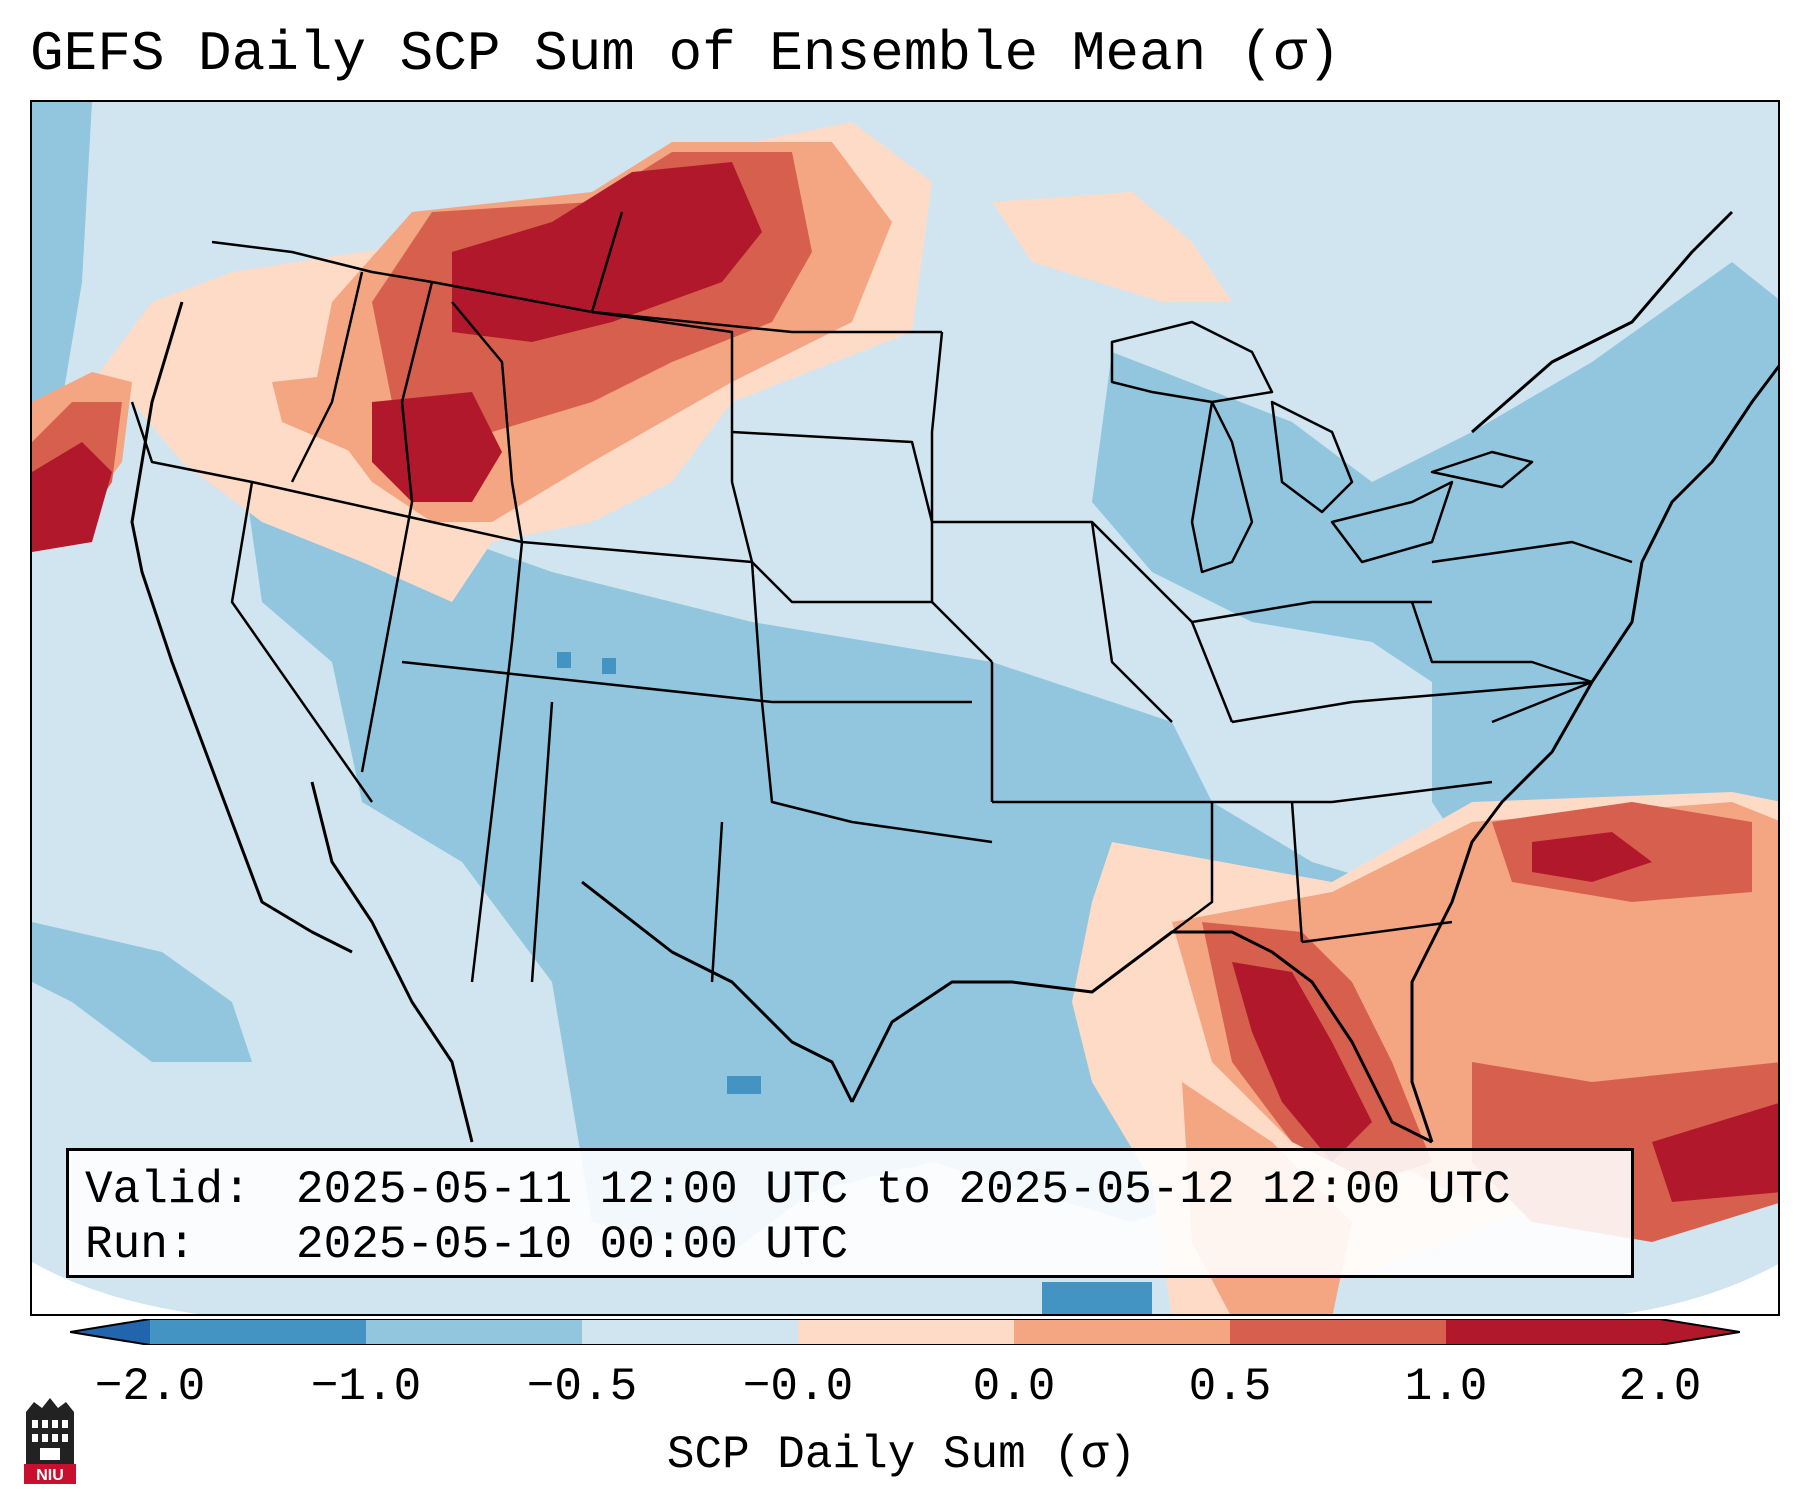 Image resolution: width=1803 pixels, height=1506 pixels. What do you see at coordinates (572, 1245) in the screenshot?
I see `run-value: 2025-05-10 00:00 UTC` at bounding box center [572, 1245].